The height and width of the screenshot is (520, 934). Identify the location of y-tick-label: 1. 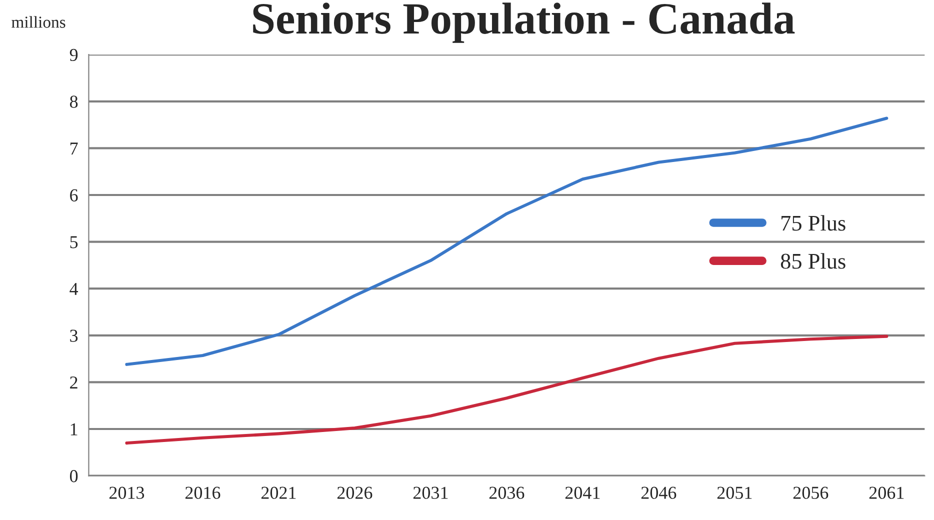
(74, 429).